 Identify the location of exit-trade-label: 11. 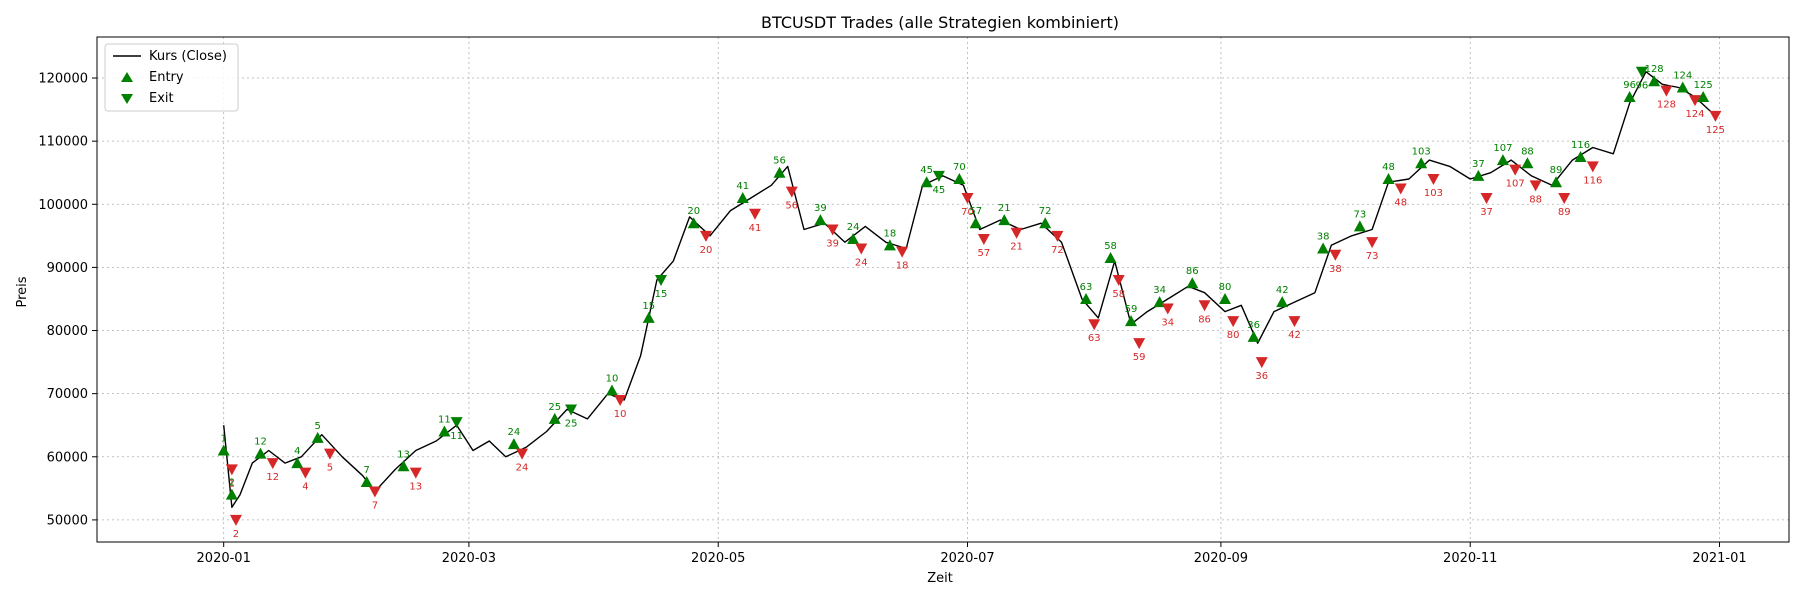
(456, 436).